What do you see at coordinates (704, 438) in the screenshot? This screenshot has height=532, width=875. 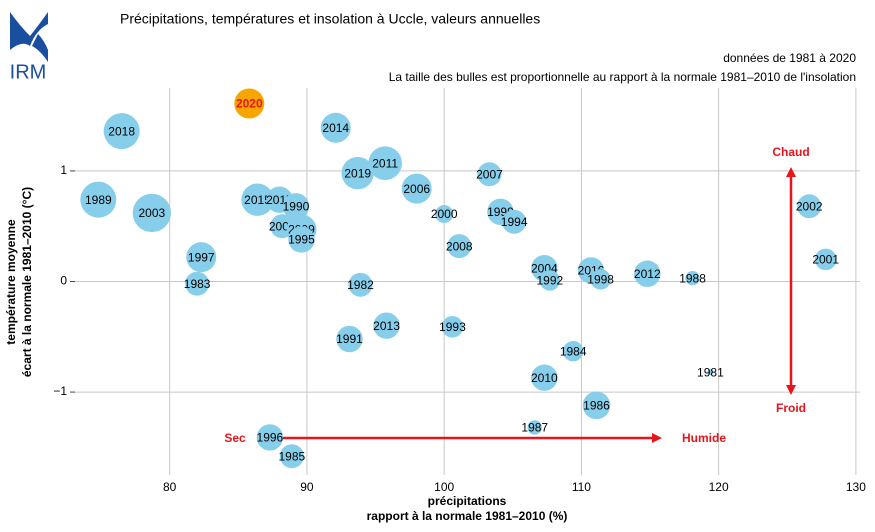 I see `annotation: Humide` at bounding box center [704, 438].